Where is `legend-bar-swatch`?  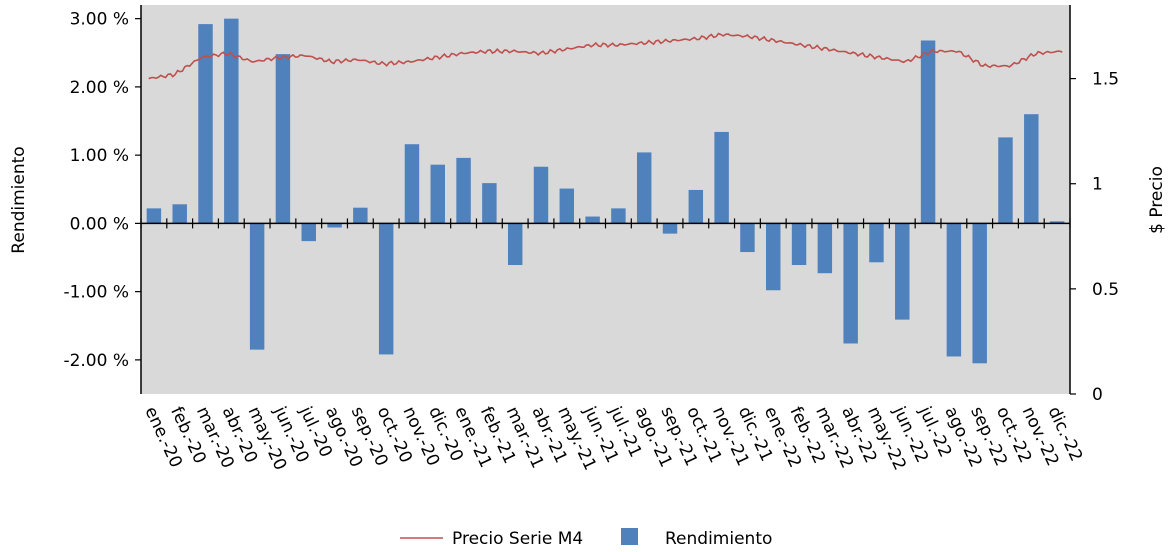 legend-bar-swatch is located at coordinates (629, 536).